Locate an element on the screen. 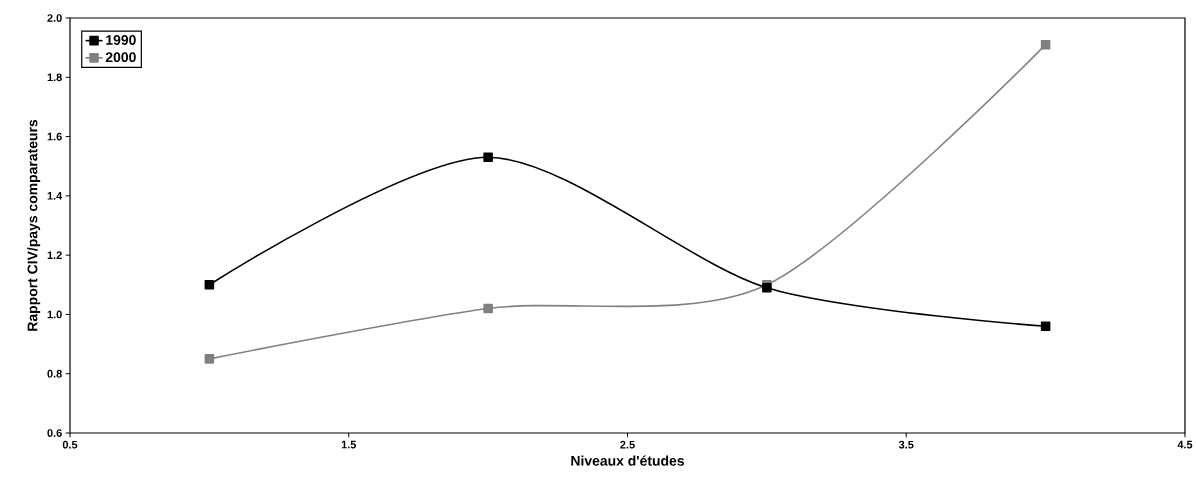  y-tick-label: 1.2 is located at coordinates (54, 255).